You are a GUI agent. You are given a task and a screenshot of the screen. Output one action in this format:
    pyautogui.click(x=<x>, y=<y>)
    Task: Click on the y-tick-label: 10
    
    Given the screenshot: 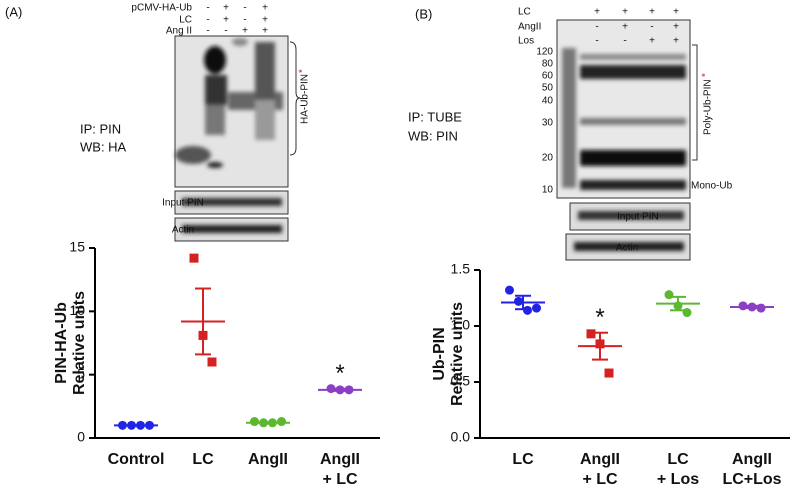 What is the action you would take?
    pyautogui.click(x=77, y=310)
    